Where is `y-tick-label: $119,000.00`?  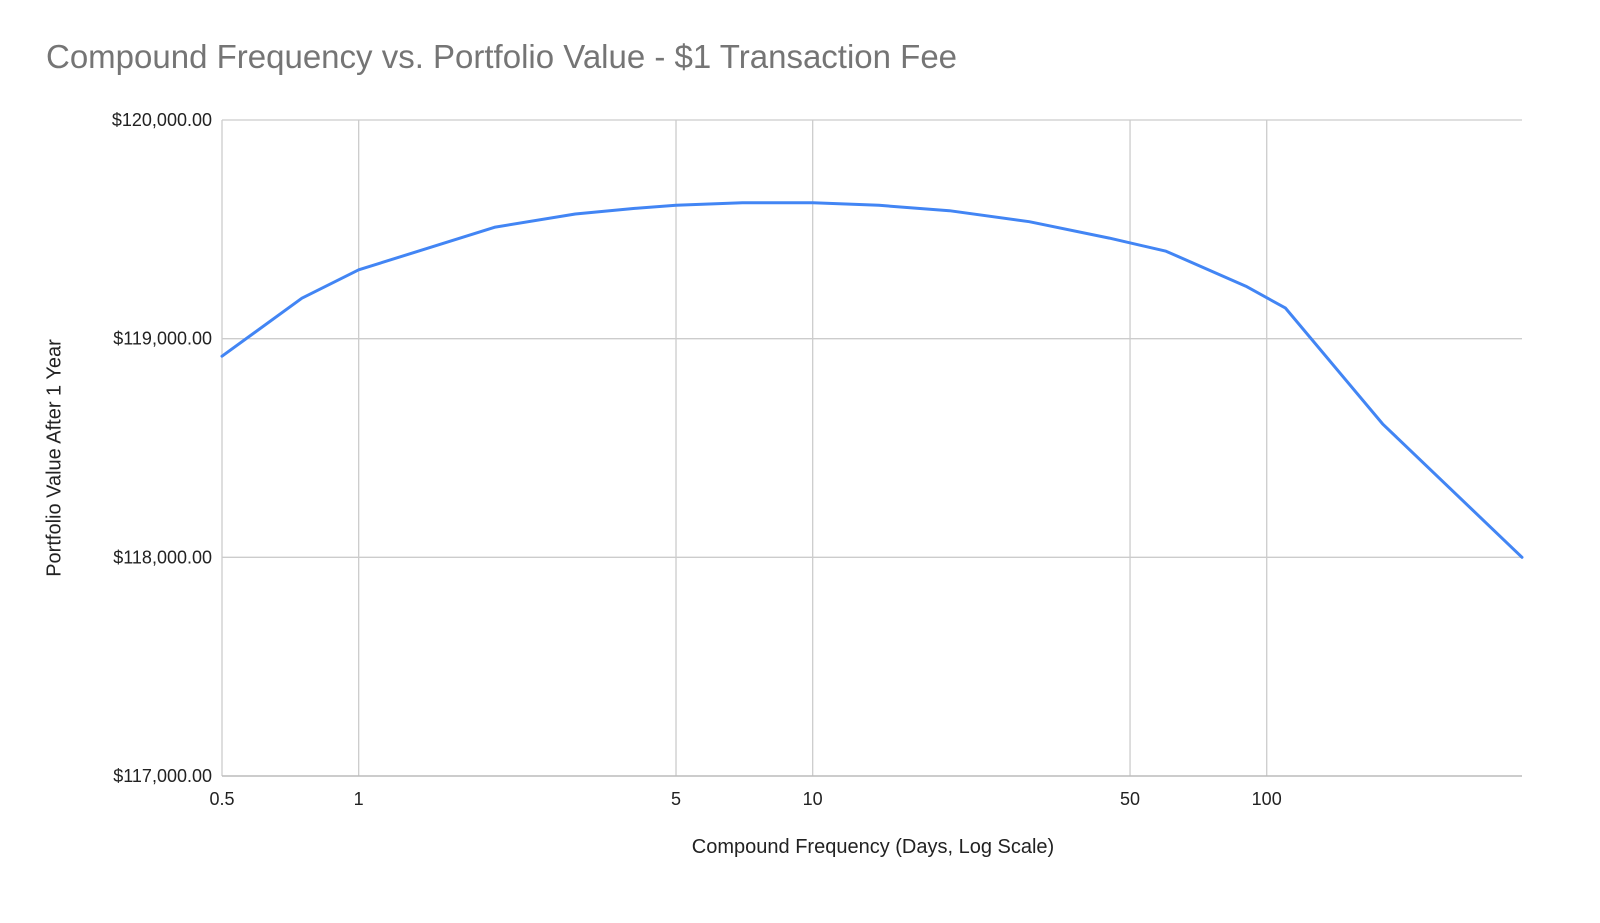 y-tick-label: $119,000.00 is located at coordinates (162, 339).